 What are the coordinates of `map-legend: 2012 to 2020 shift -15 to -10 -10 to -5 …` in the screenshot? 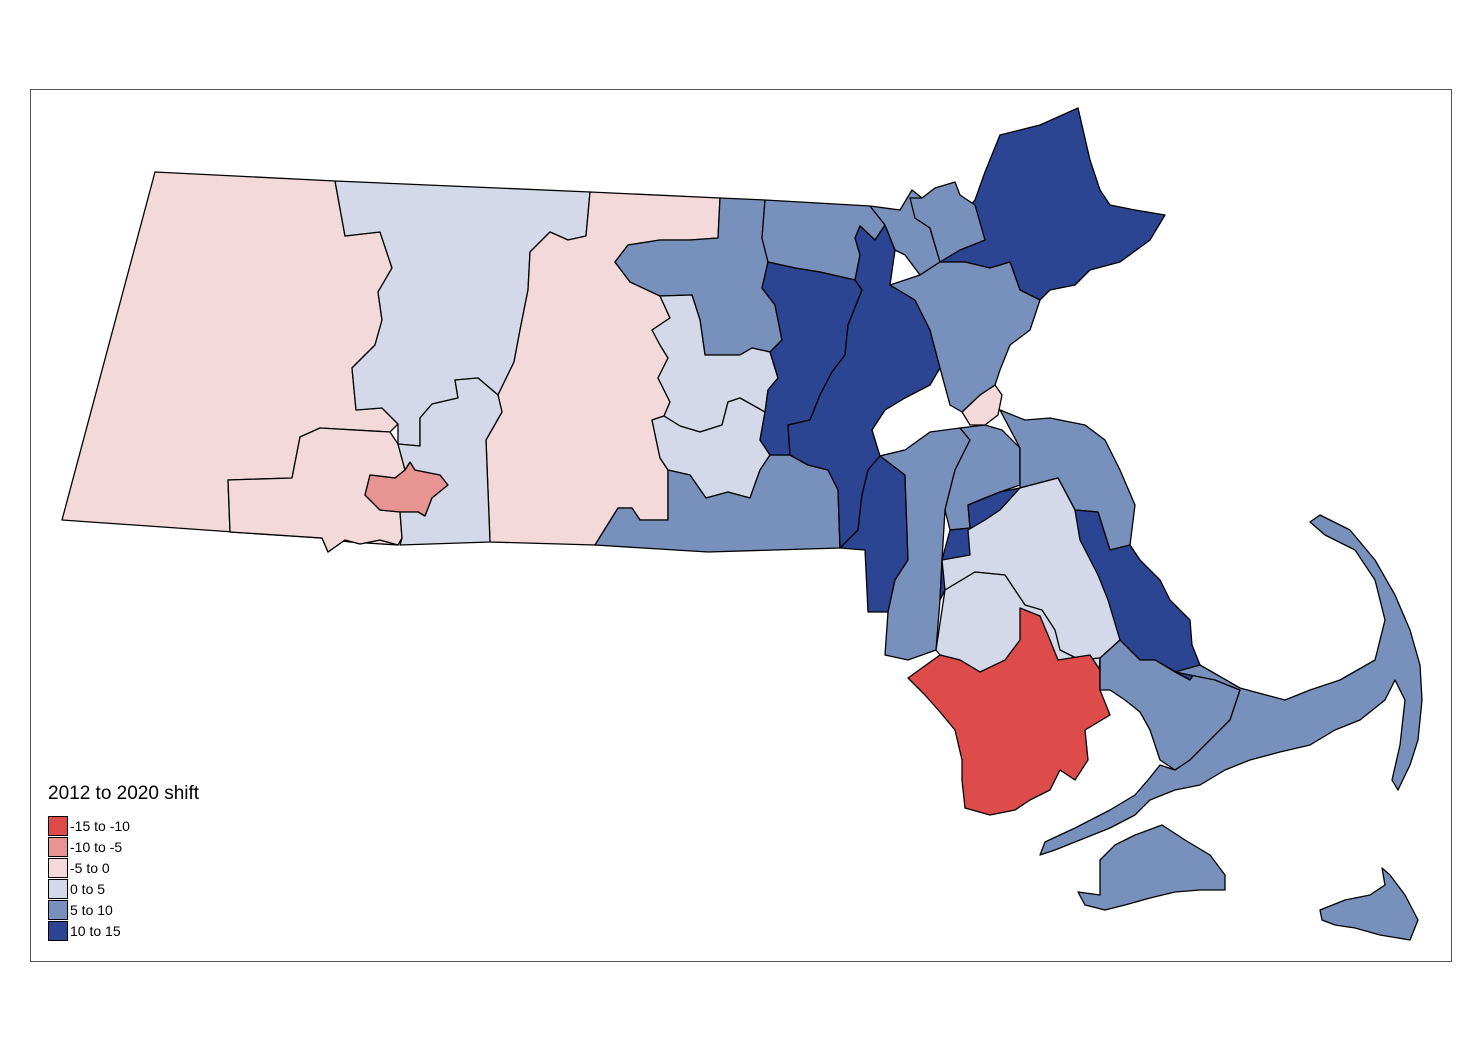 It's located at (123, 862).